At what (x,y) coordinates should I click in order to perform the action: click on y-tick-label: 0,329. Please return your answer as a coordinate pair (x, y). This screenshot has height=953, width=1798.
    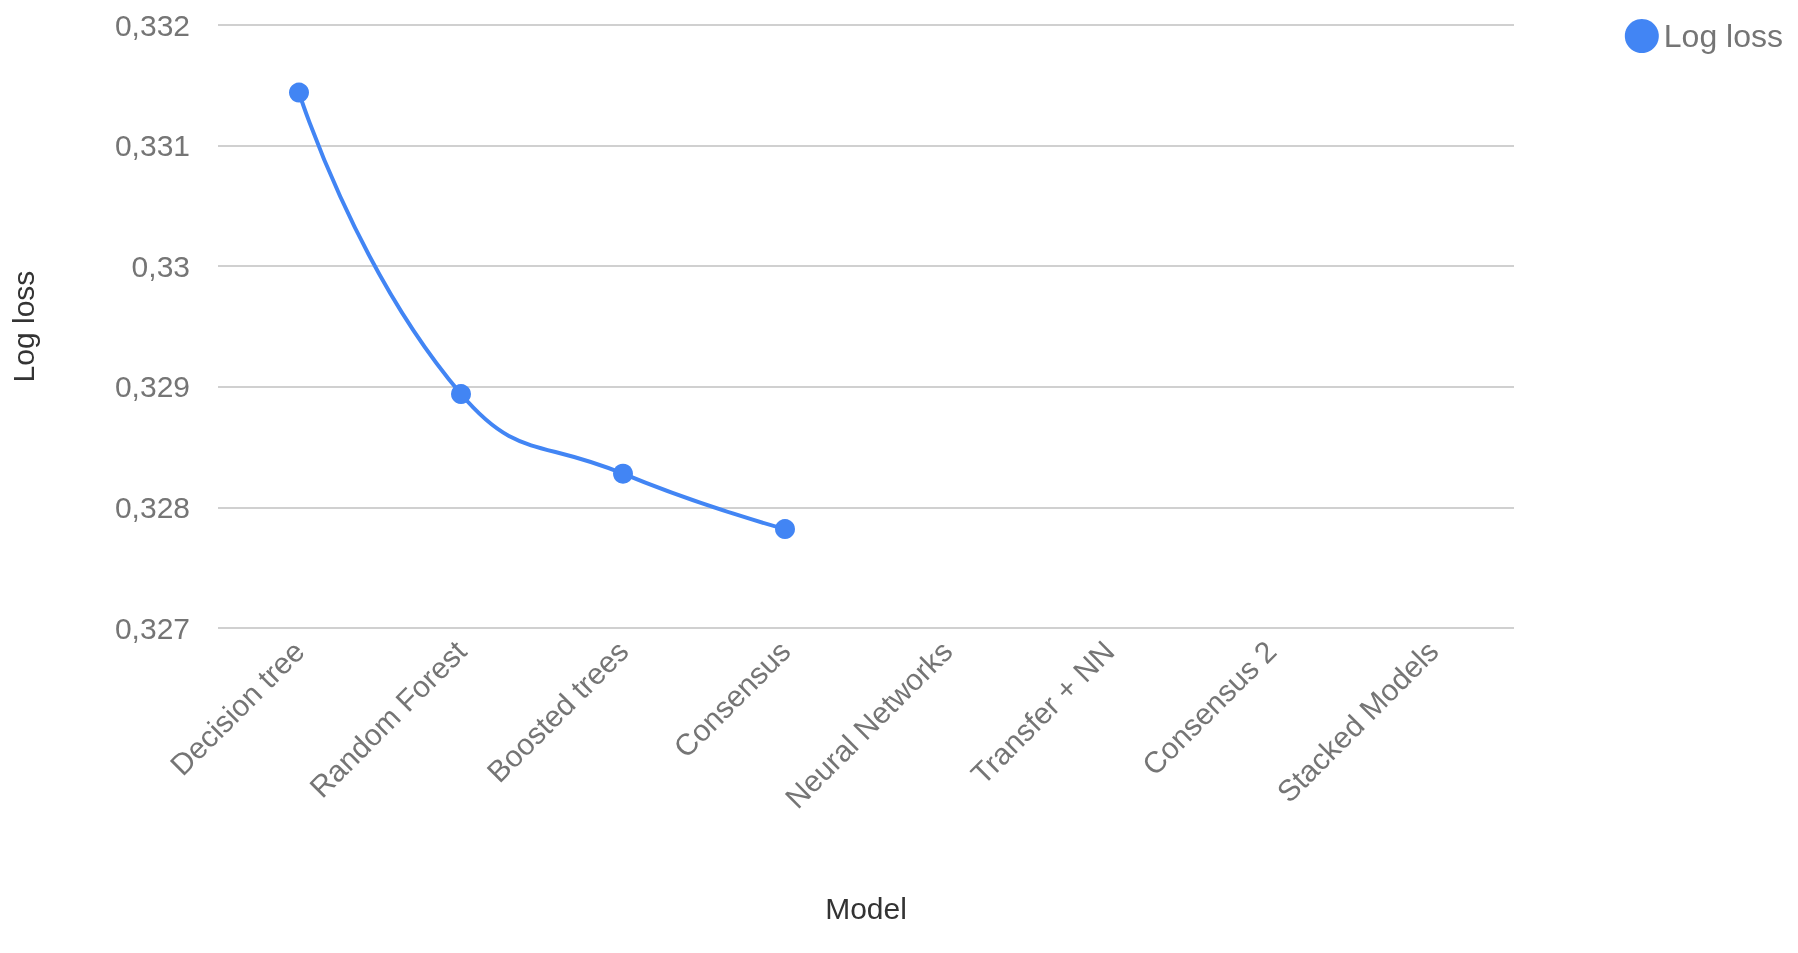
    Looking at the image, I should click on (152, 387).